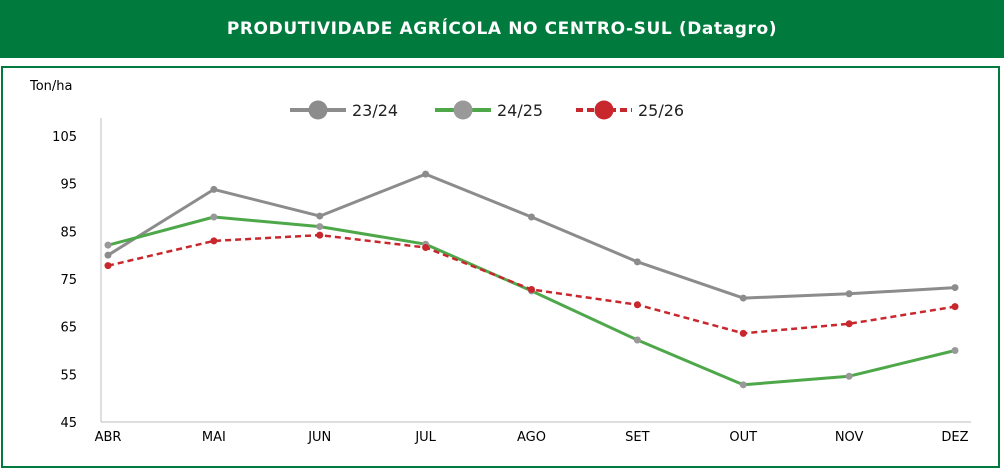 Image resolution: width=1004 pixels, height=474 pixels. I want to click on x-tick-label: MAI, so click(214, 437).